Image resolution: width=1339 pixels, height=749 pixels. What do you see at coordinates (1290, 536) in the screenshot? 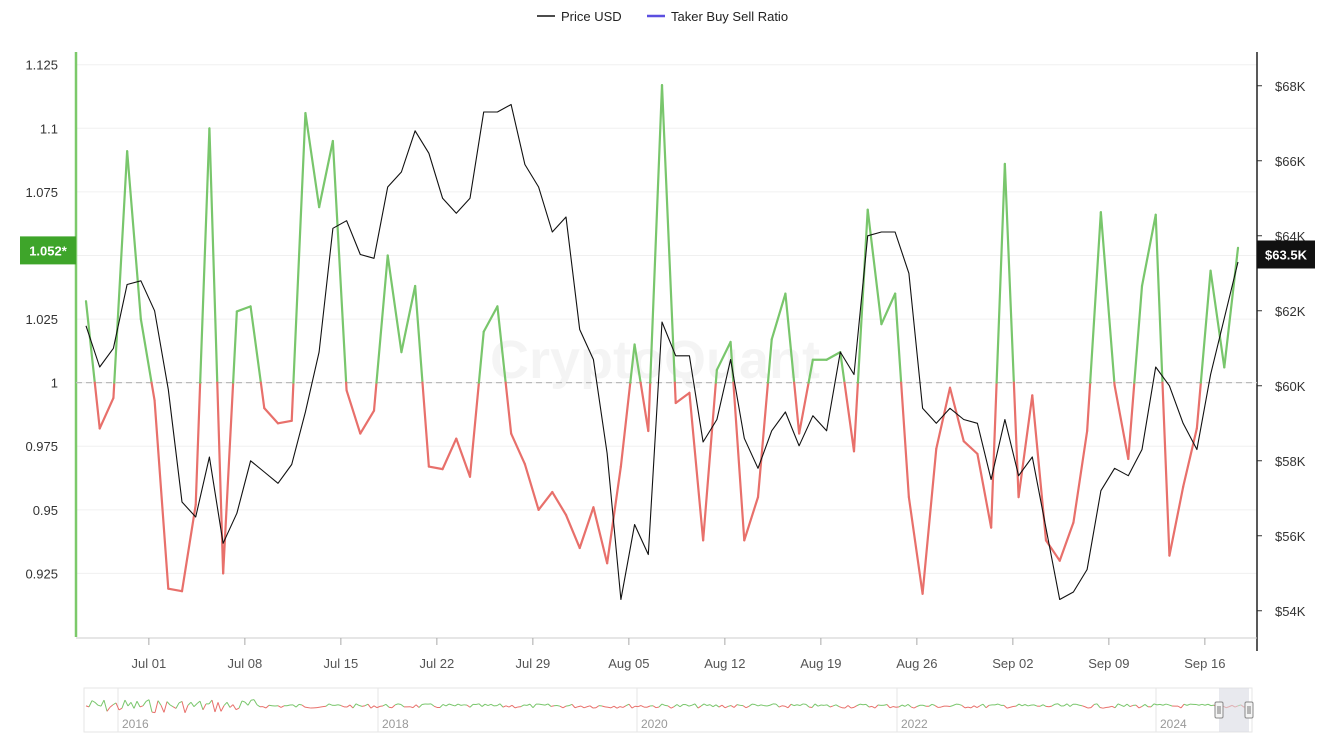
I see `right-tick-label: $56K` at bounding box center [1290, 536].